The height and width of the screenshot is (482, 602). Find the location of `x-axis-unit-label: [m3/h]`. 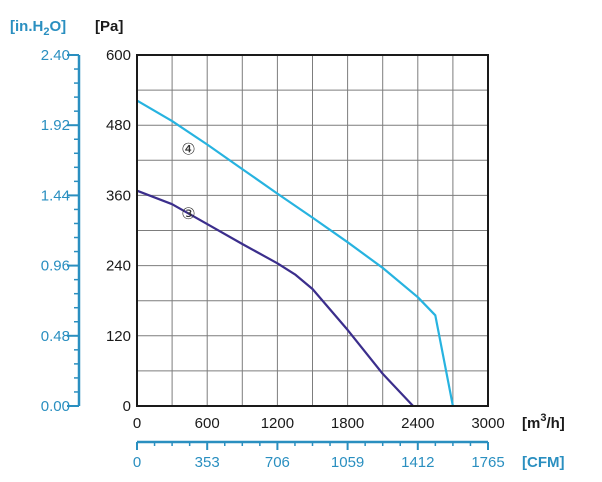

x-axis-unit-label: [m3/h] is located at coordinates (543, 422).